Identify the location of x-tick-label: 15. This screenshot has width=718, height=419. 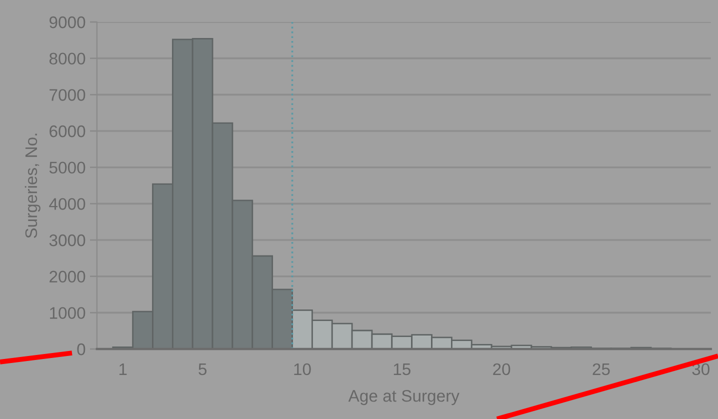
(402, 370).